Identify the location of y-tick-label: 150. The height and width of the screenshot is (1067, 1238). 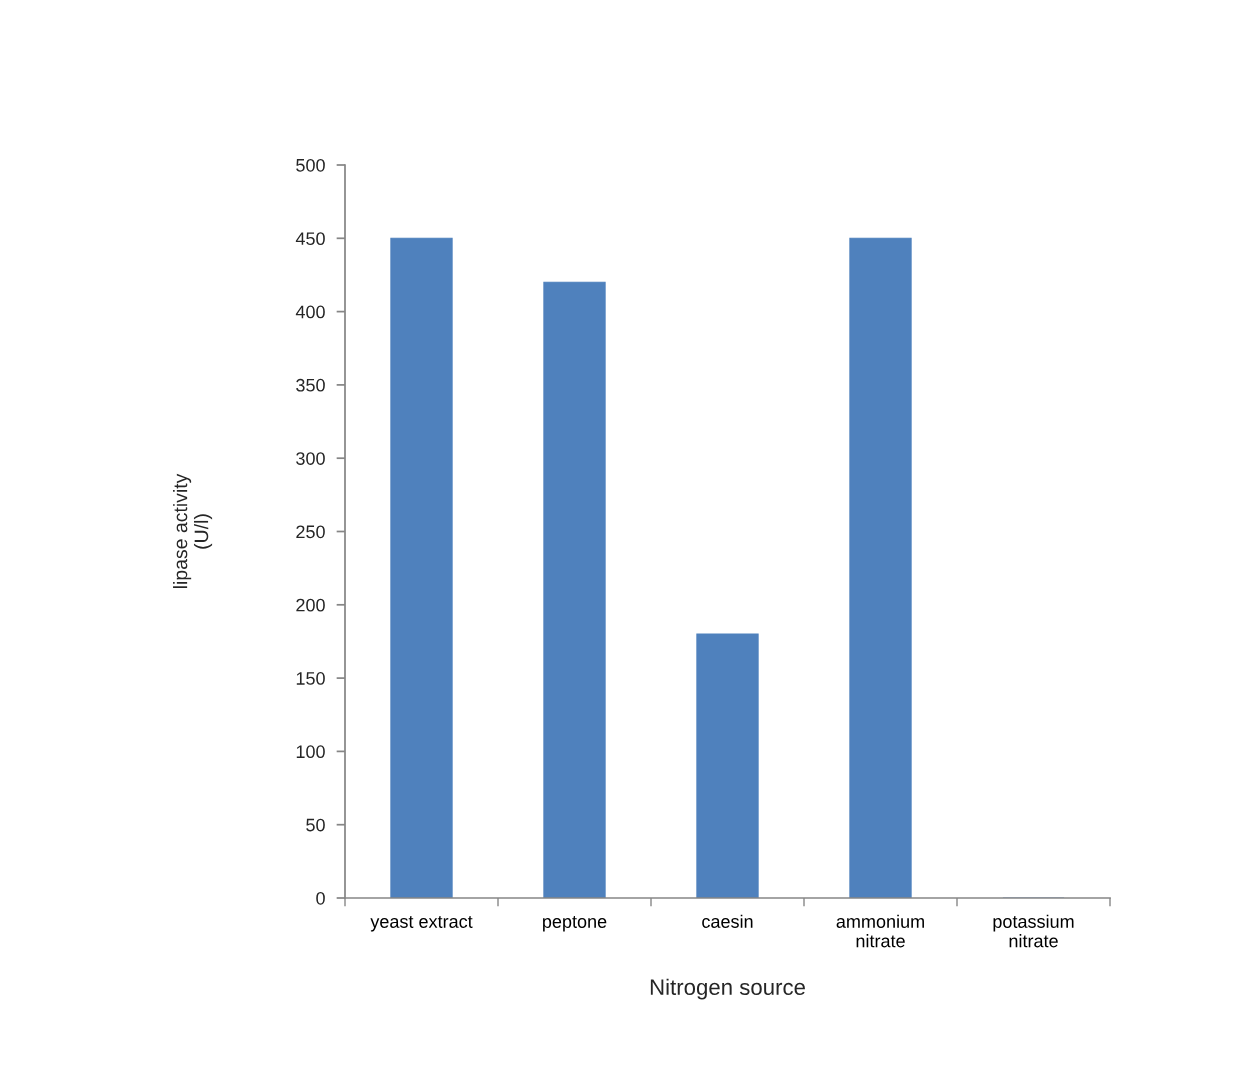
(310, 678).